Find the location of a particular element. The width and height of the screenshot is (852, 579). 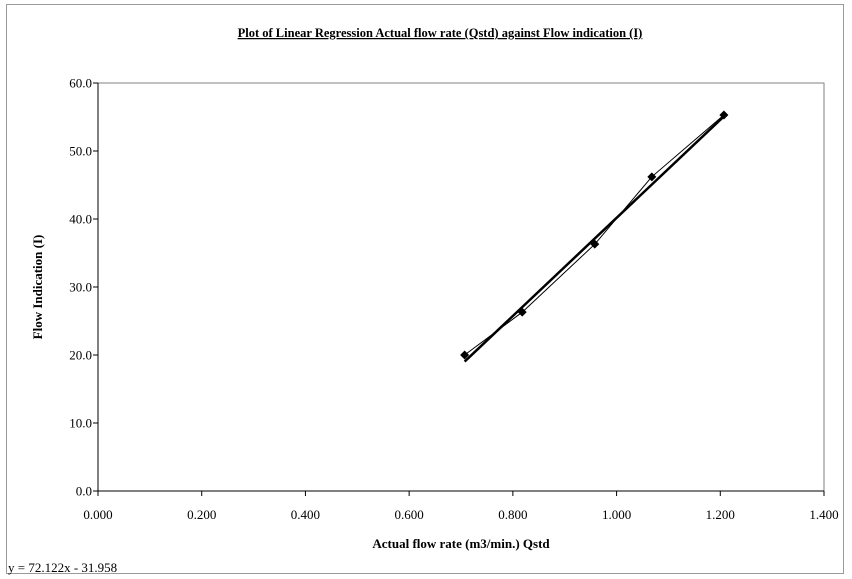

trendline-equation: y = 72.122x - 31.958 is located at coordinates (62, 567).